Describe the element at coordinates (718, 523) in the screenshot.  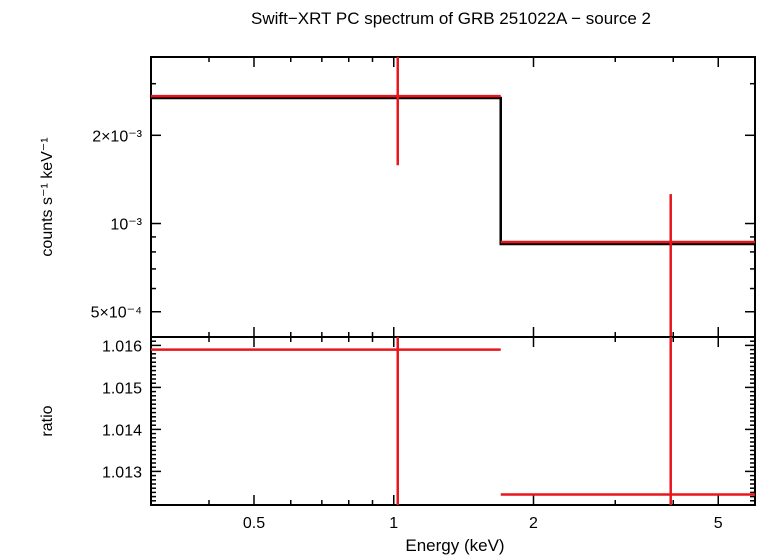
I see `x-tick-label: 5` at that location.